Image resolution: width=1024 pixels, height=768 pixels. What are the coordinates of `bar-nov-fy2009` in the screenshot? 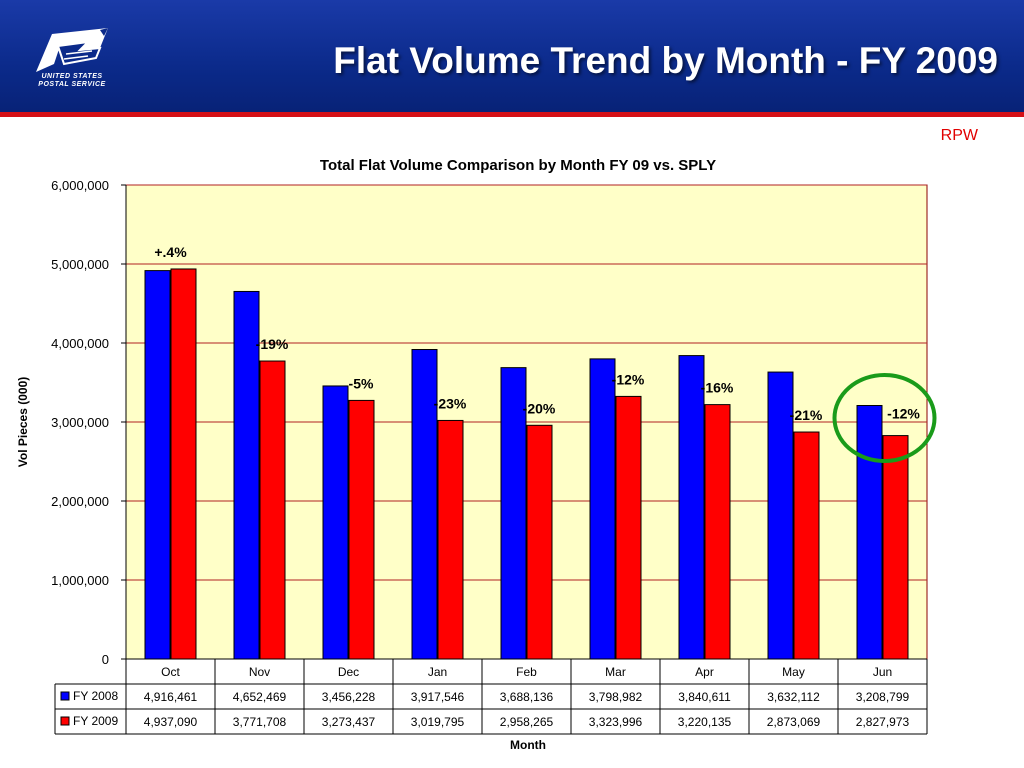 It's located at (272, 510).